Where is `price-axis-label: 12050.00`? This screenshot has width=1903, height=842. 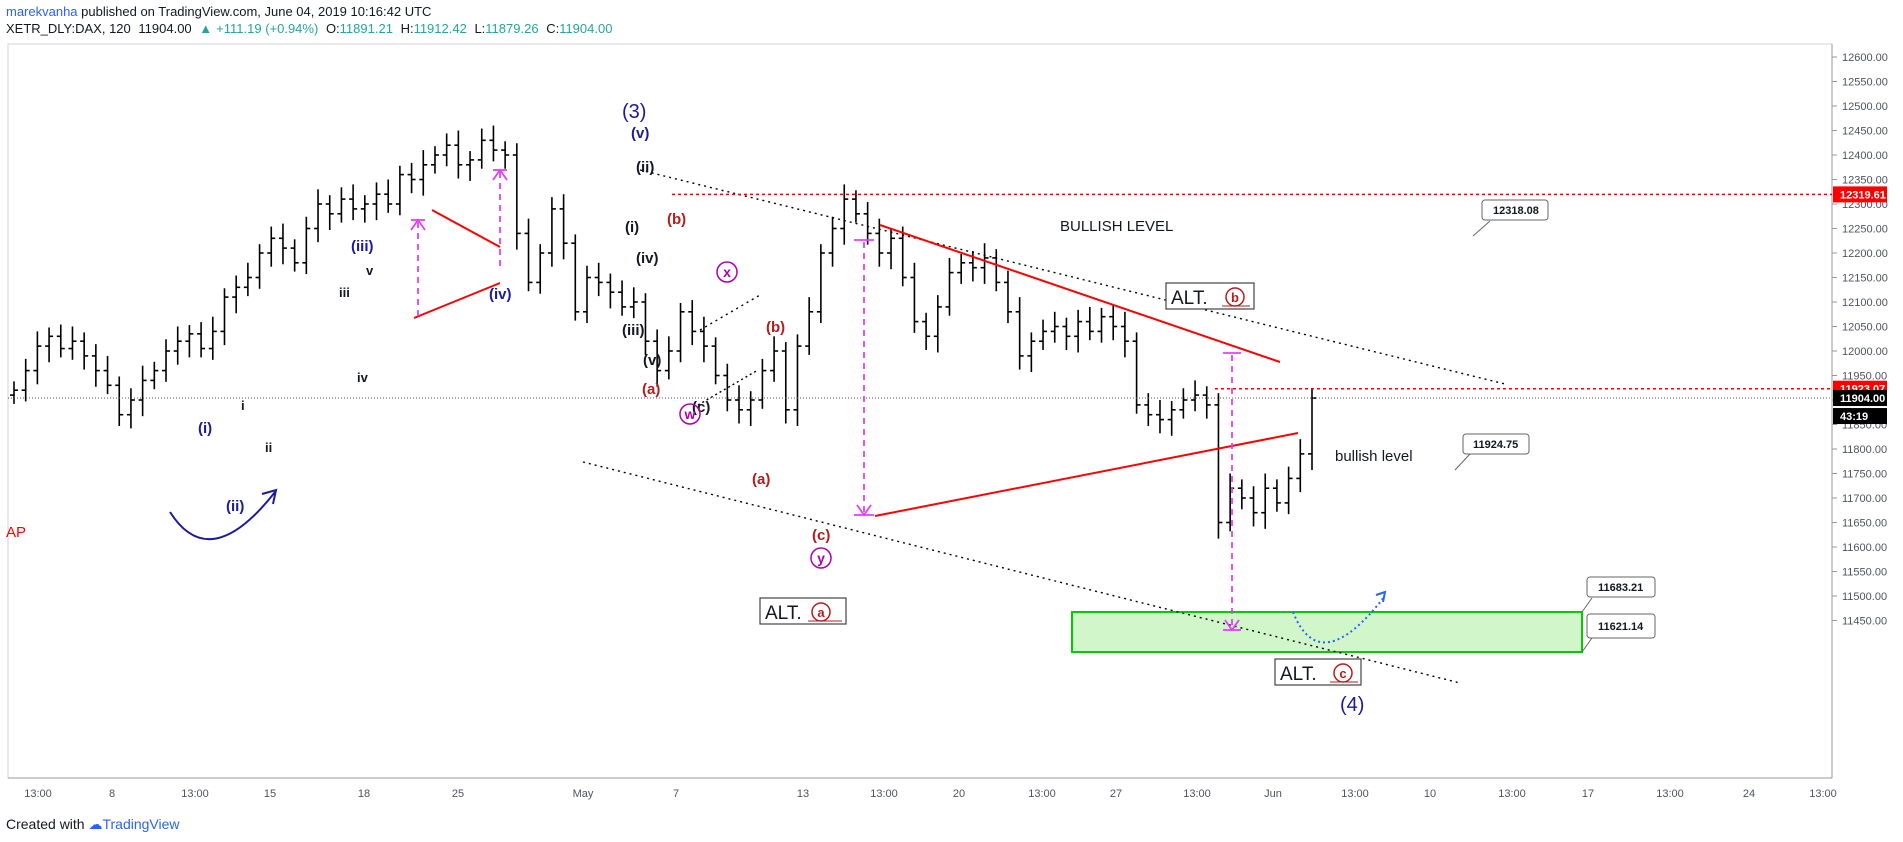
price-axis-label: 12050.00 is located at coordinates (1865, 328).